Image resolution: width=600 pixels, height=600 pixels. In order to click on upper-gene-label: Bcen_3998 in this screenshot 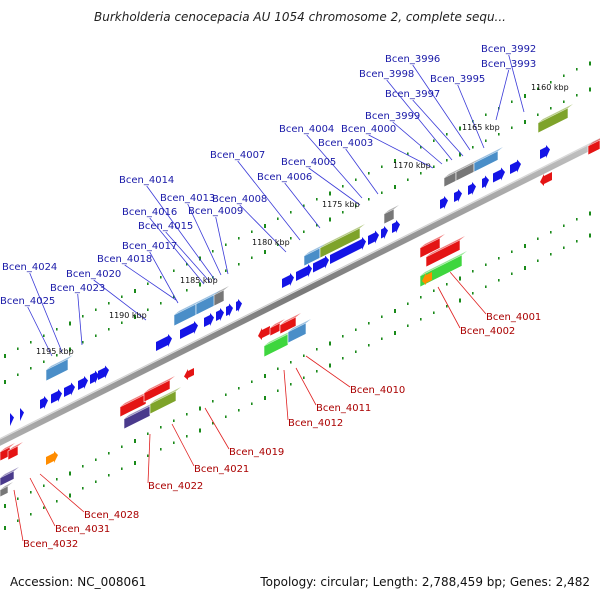, I will do `click(386, 74)`.